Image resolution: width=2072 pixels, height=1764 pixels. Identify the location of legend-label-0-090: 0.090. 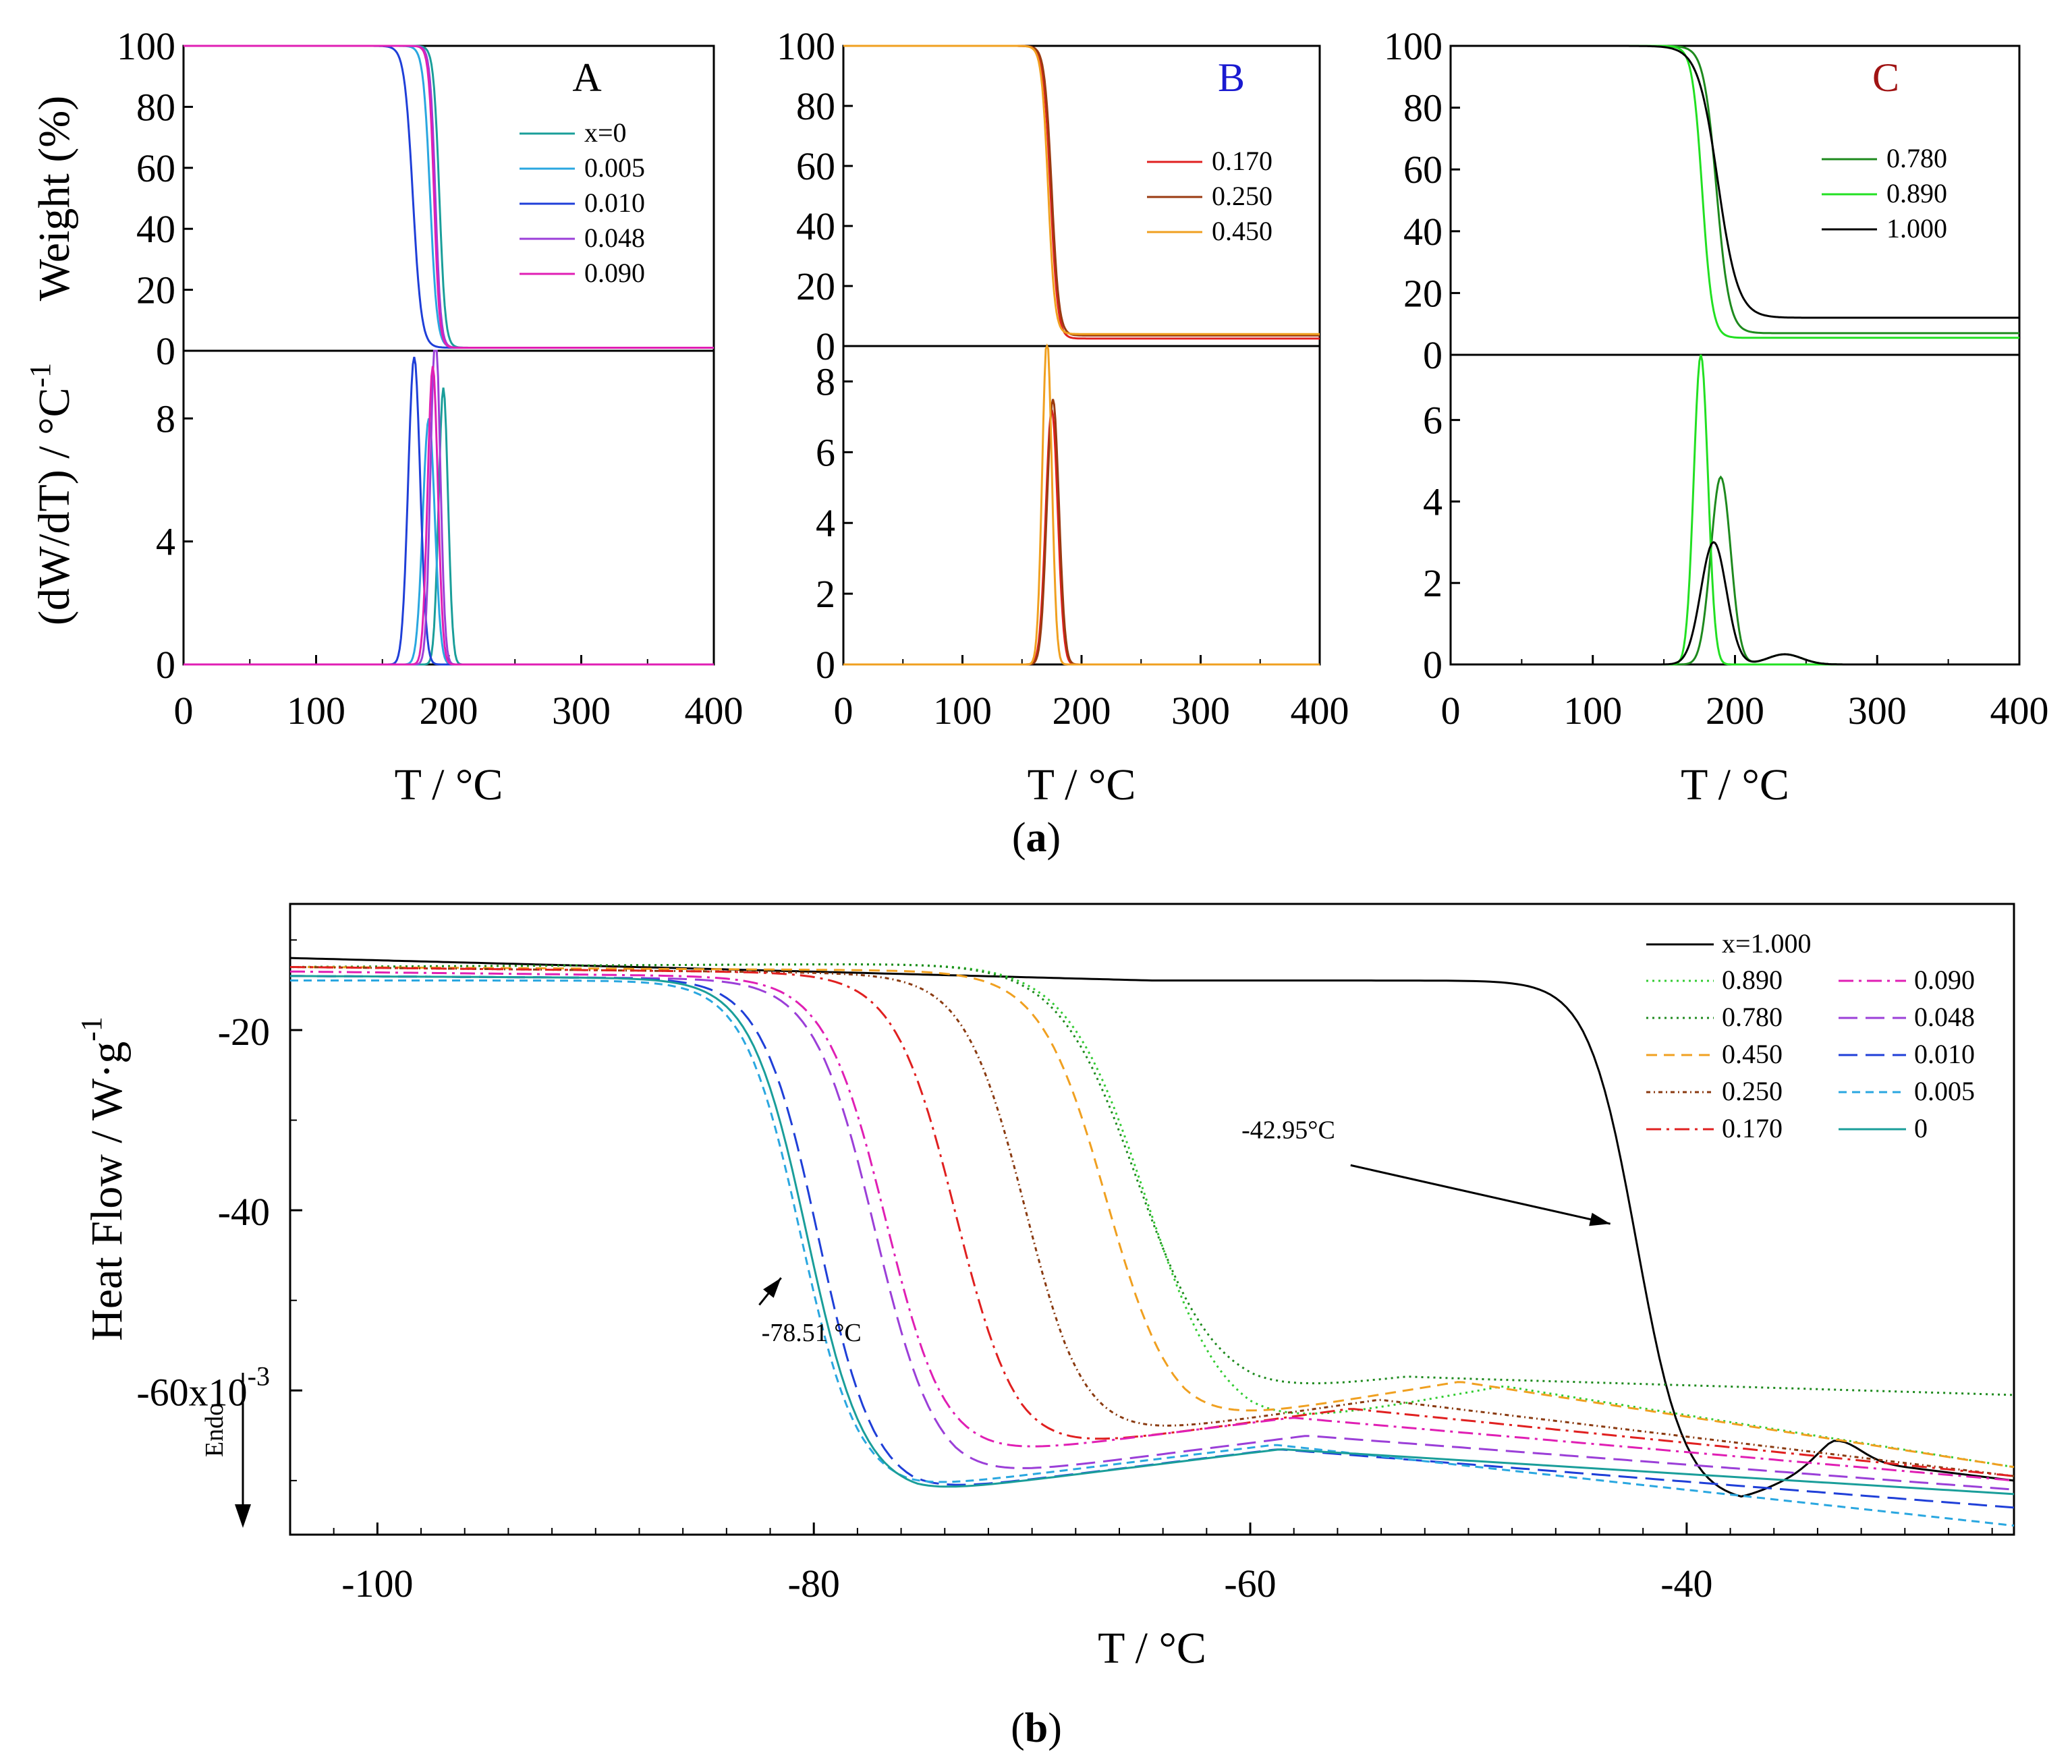
(614, 273).